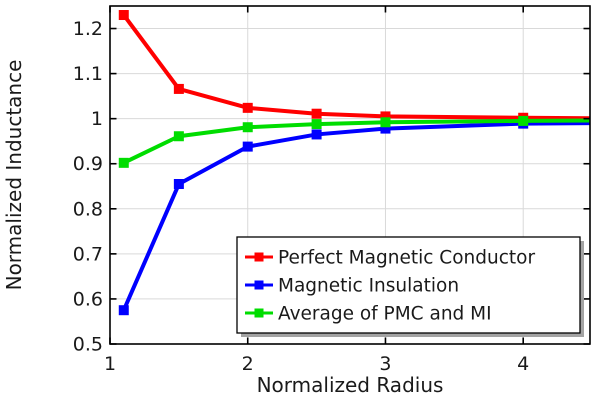 This screenshot has width=600, height=400. I want to click on x-tick-label: 4, so click(523, 364).